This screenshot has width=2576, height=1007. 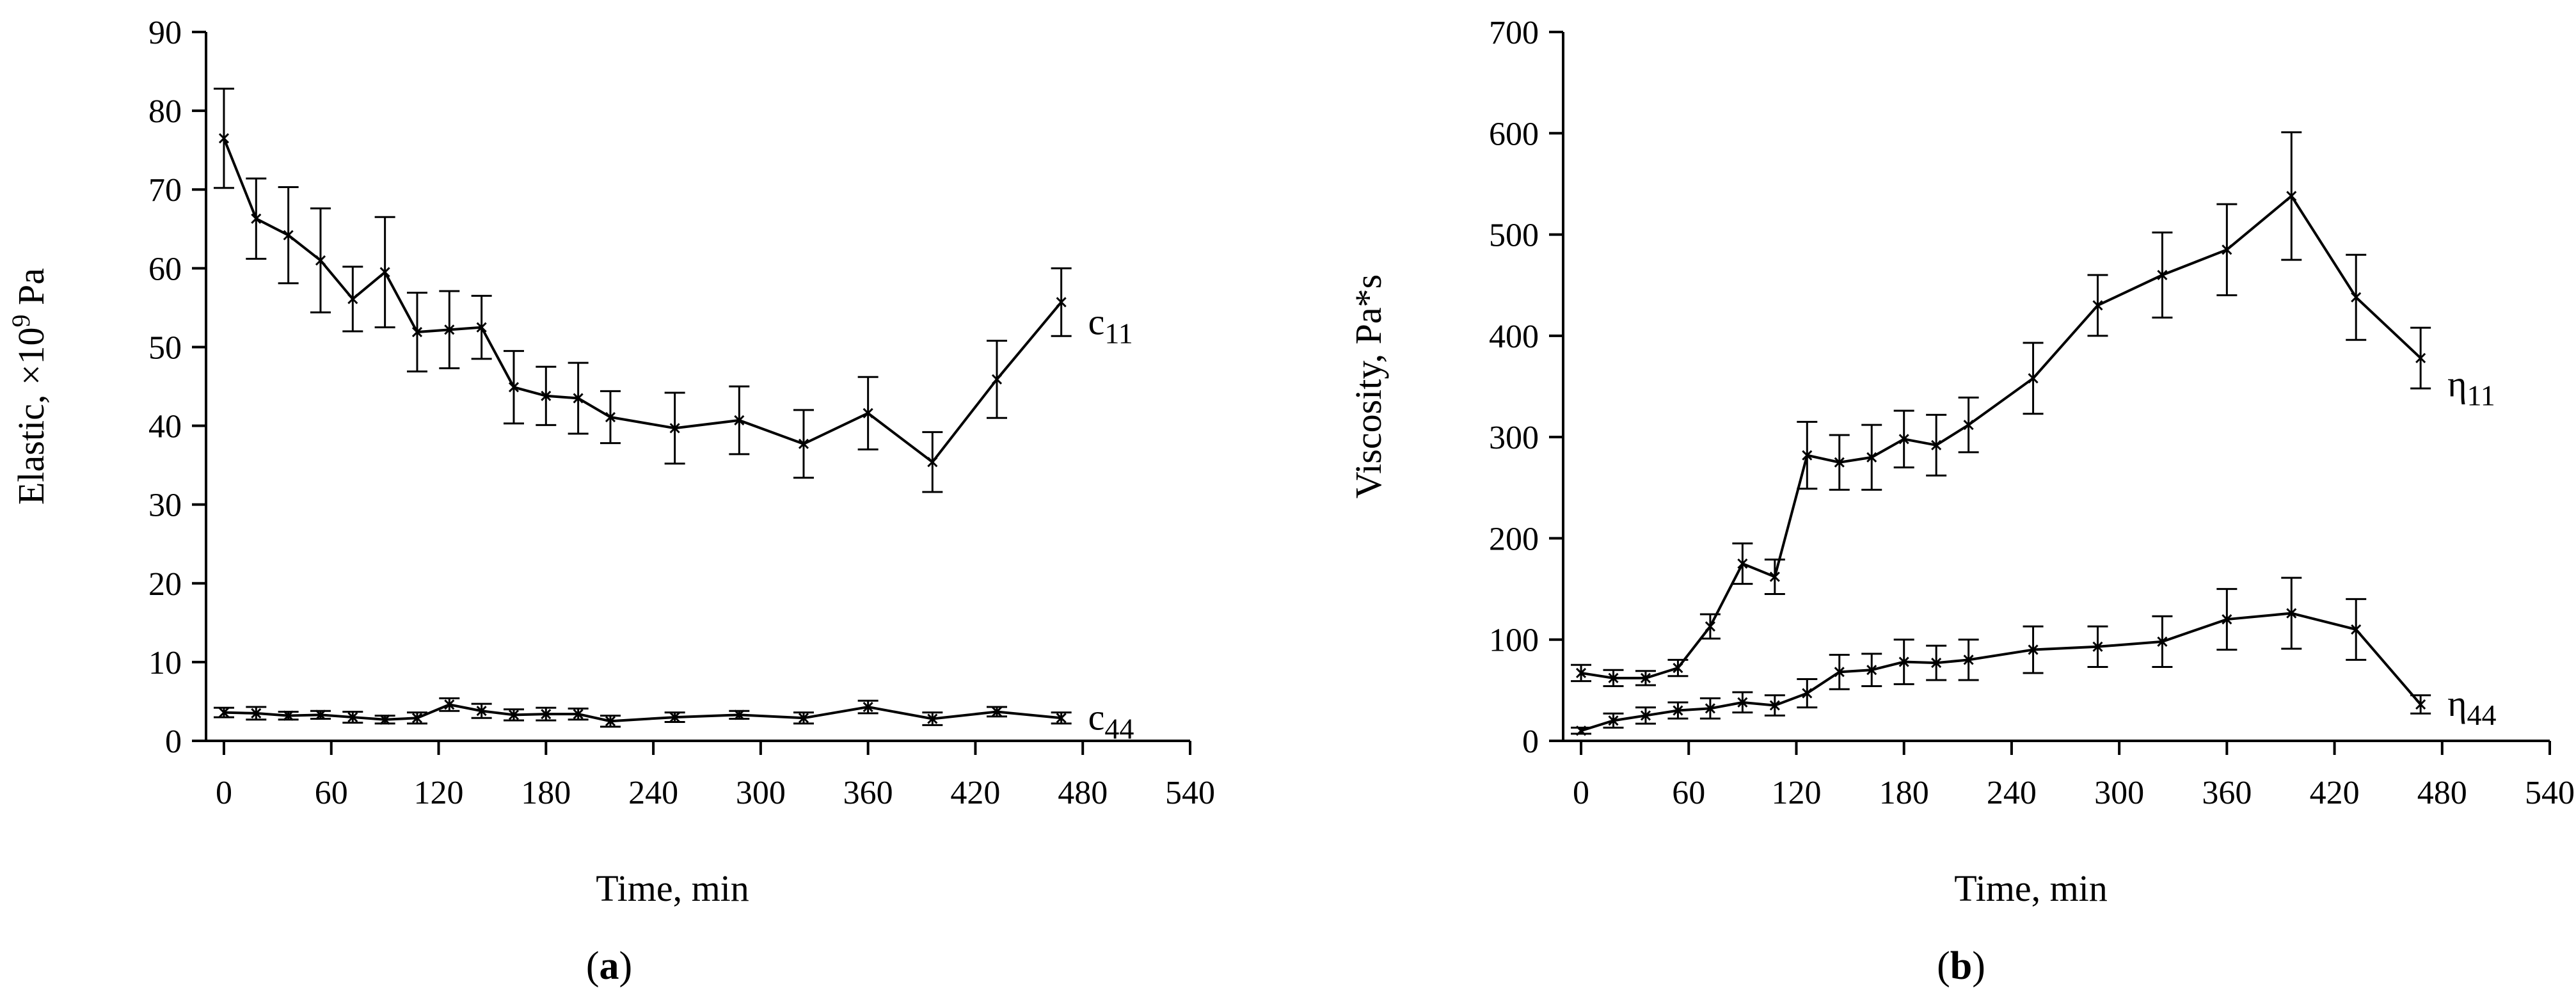 I want to click on series-η44: η44, so click(x=2034, y=656).